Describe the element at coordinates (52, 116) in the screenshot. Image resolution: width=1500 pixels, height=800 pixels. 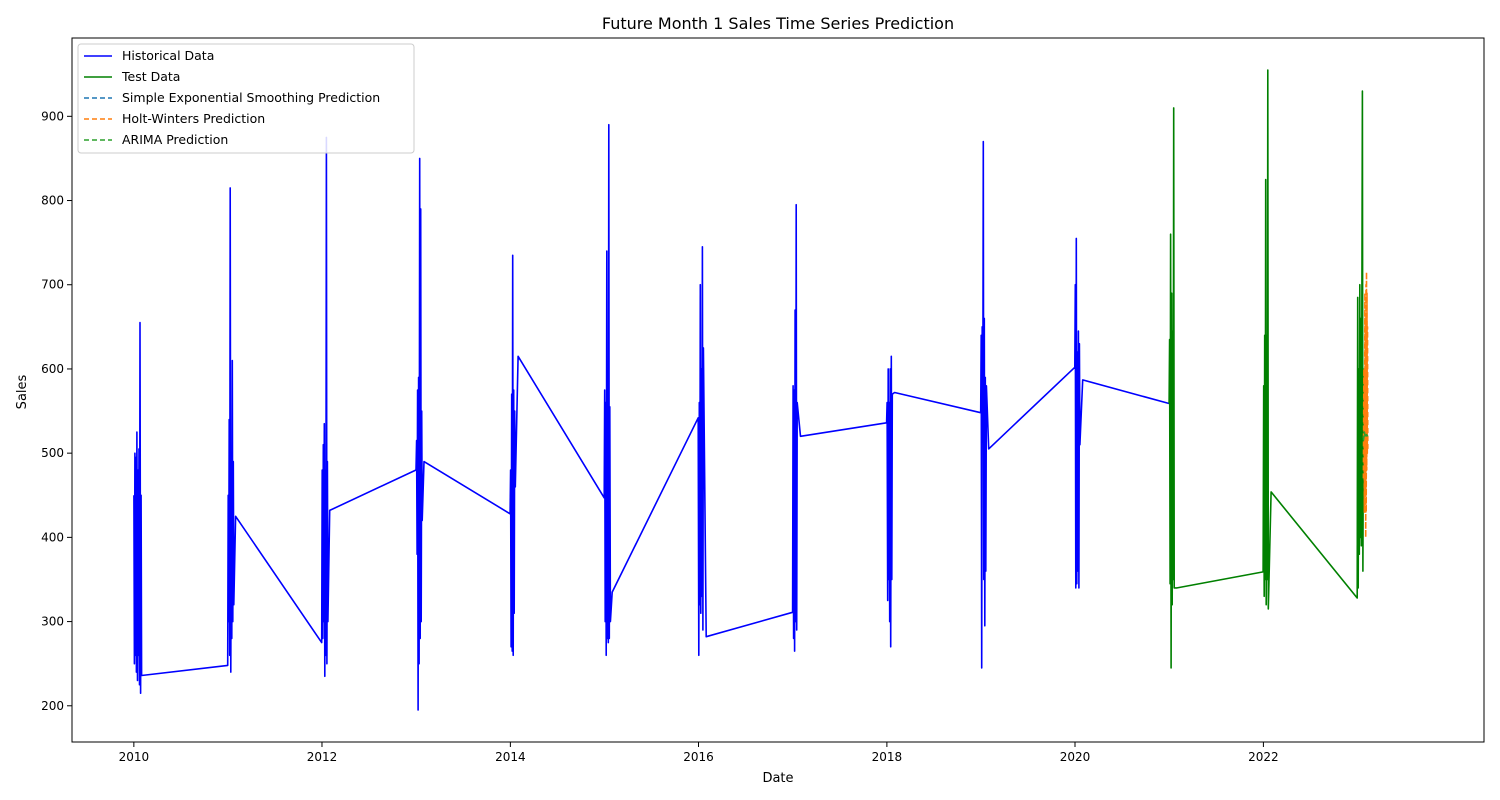
I see `y-tick-label: 900` at that location.